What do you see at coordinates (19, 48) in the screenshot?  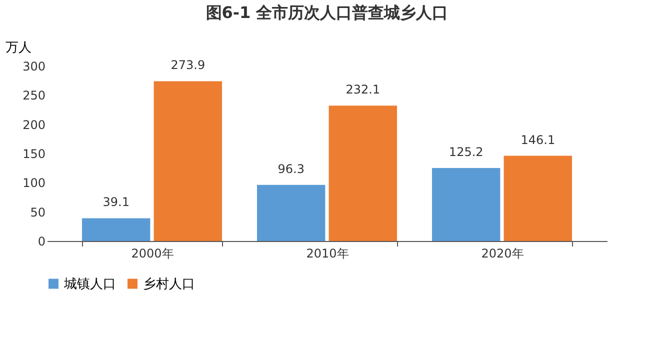 I see `y-axis-title: 万人` at bounding box center [19, 48].